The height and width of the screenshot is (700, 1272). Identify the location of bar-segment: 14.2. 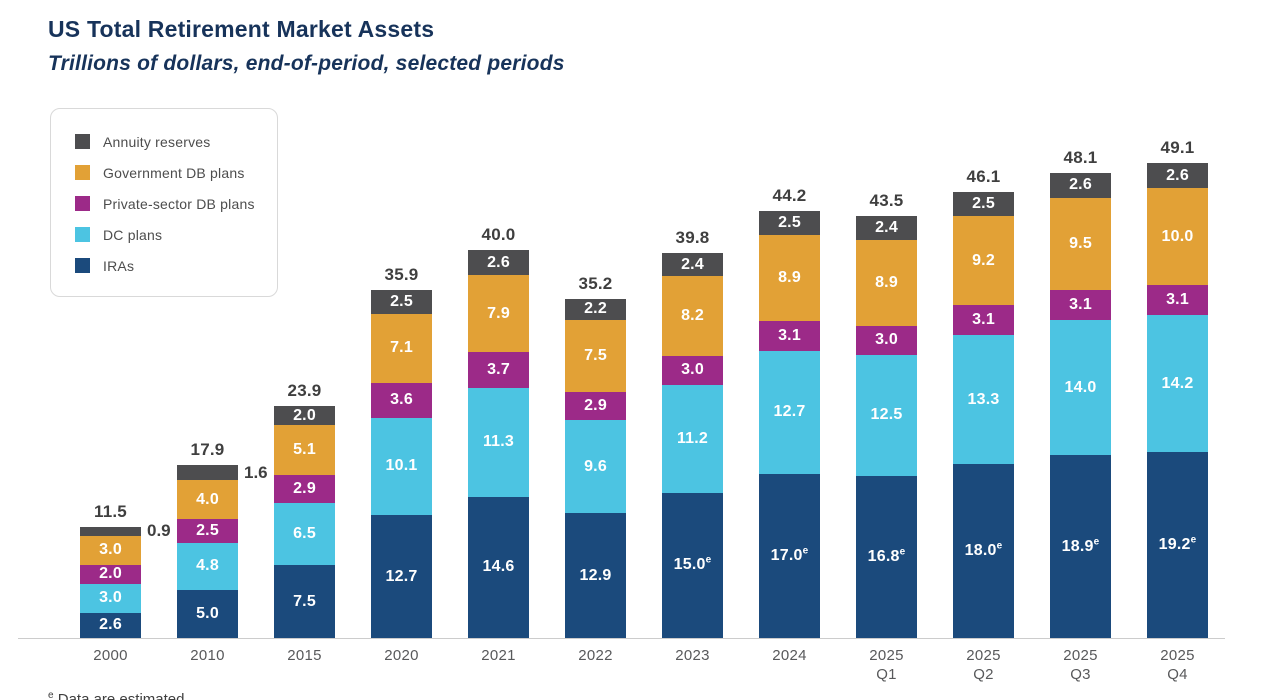
(1177, 384).